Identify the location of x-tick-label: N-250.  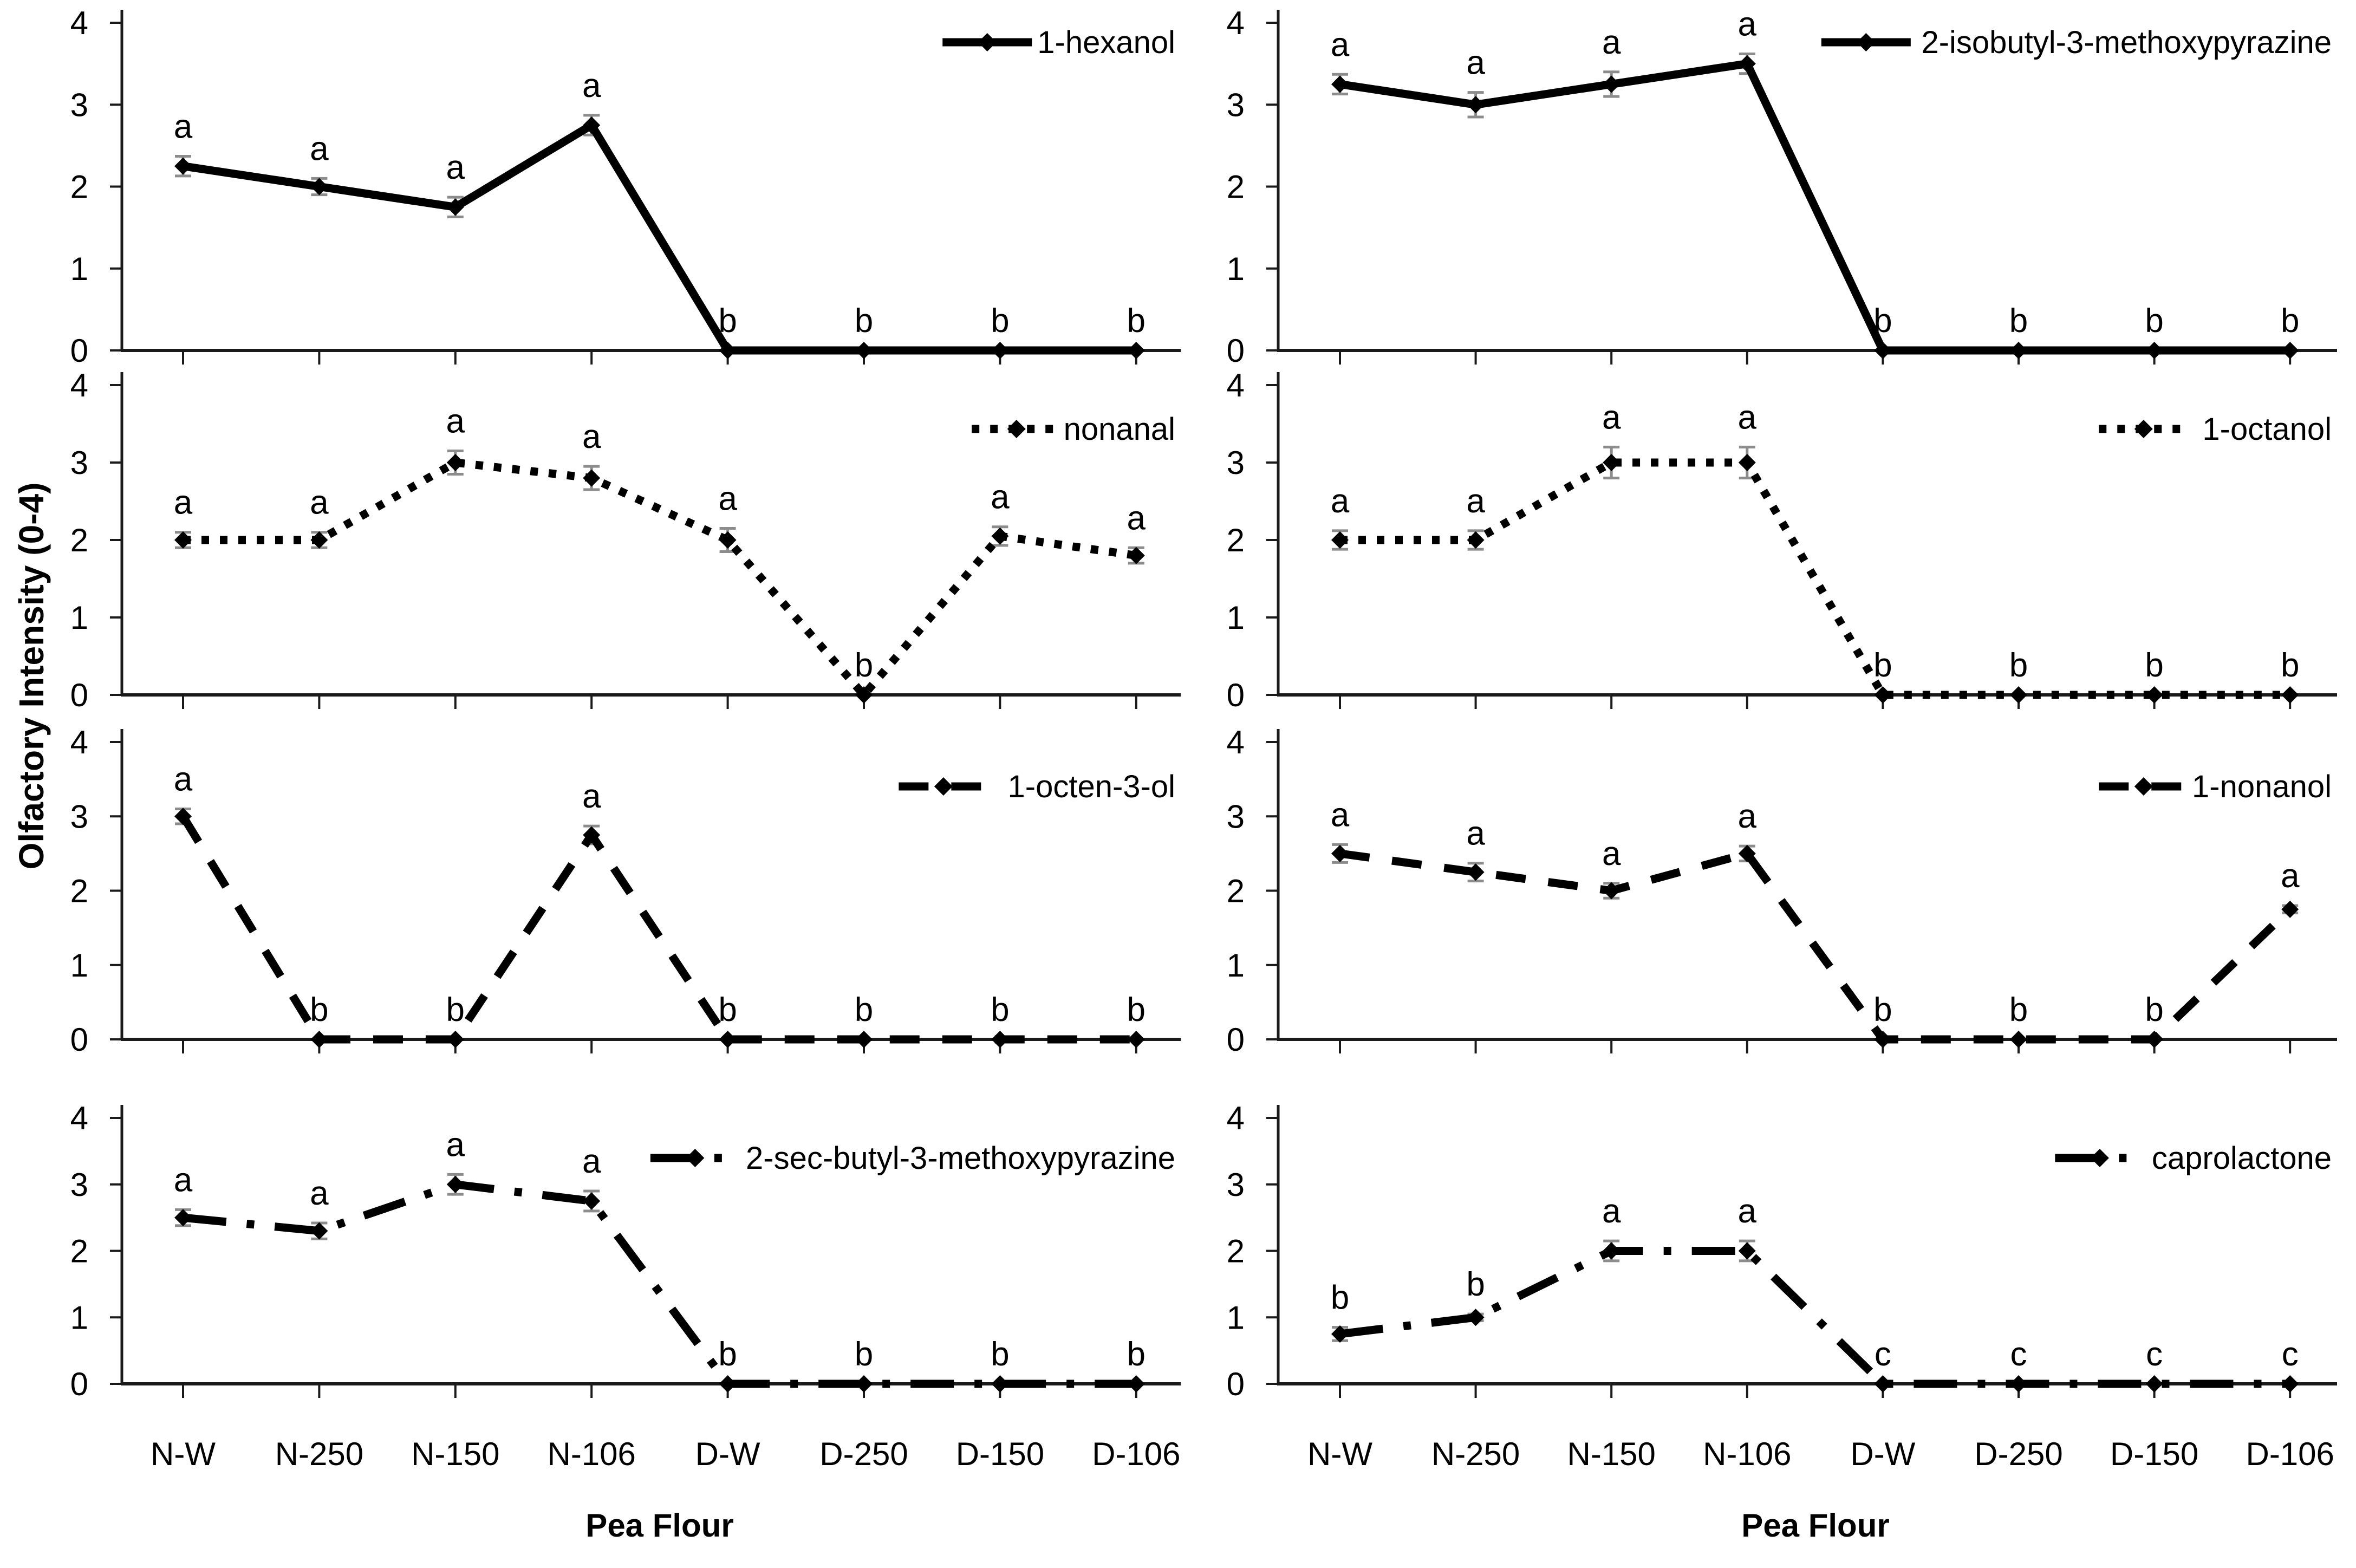
(319, 1454).